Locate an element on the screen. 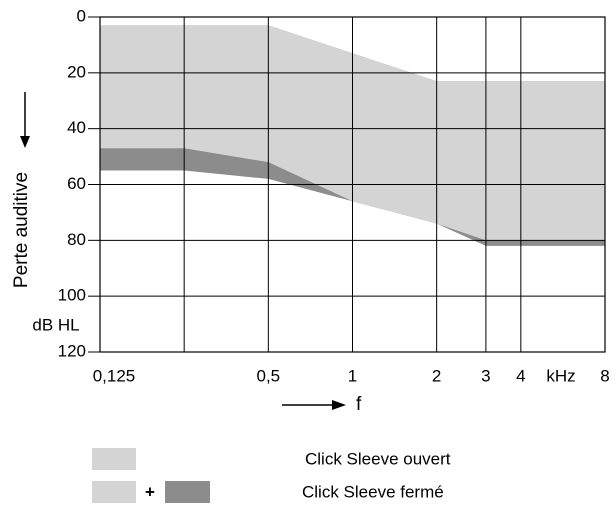 Image resolution: width=616 pixels, height=509 pixels. y-tick-label: 0 is located at coordinates (81, 15).